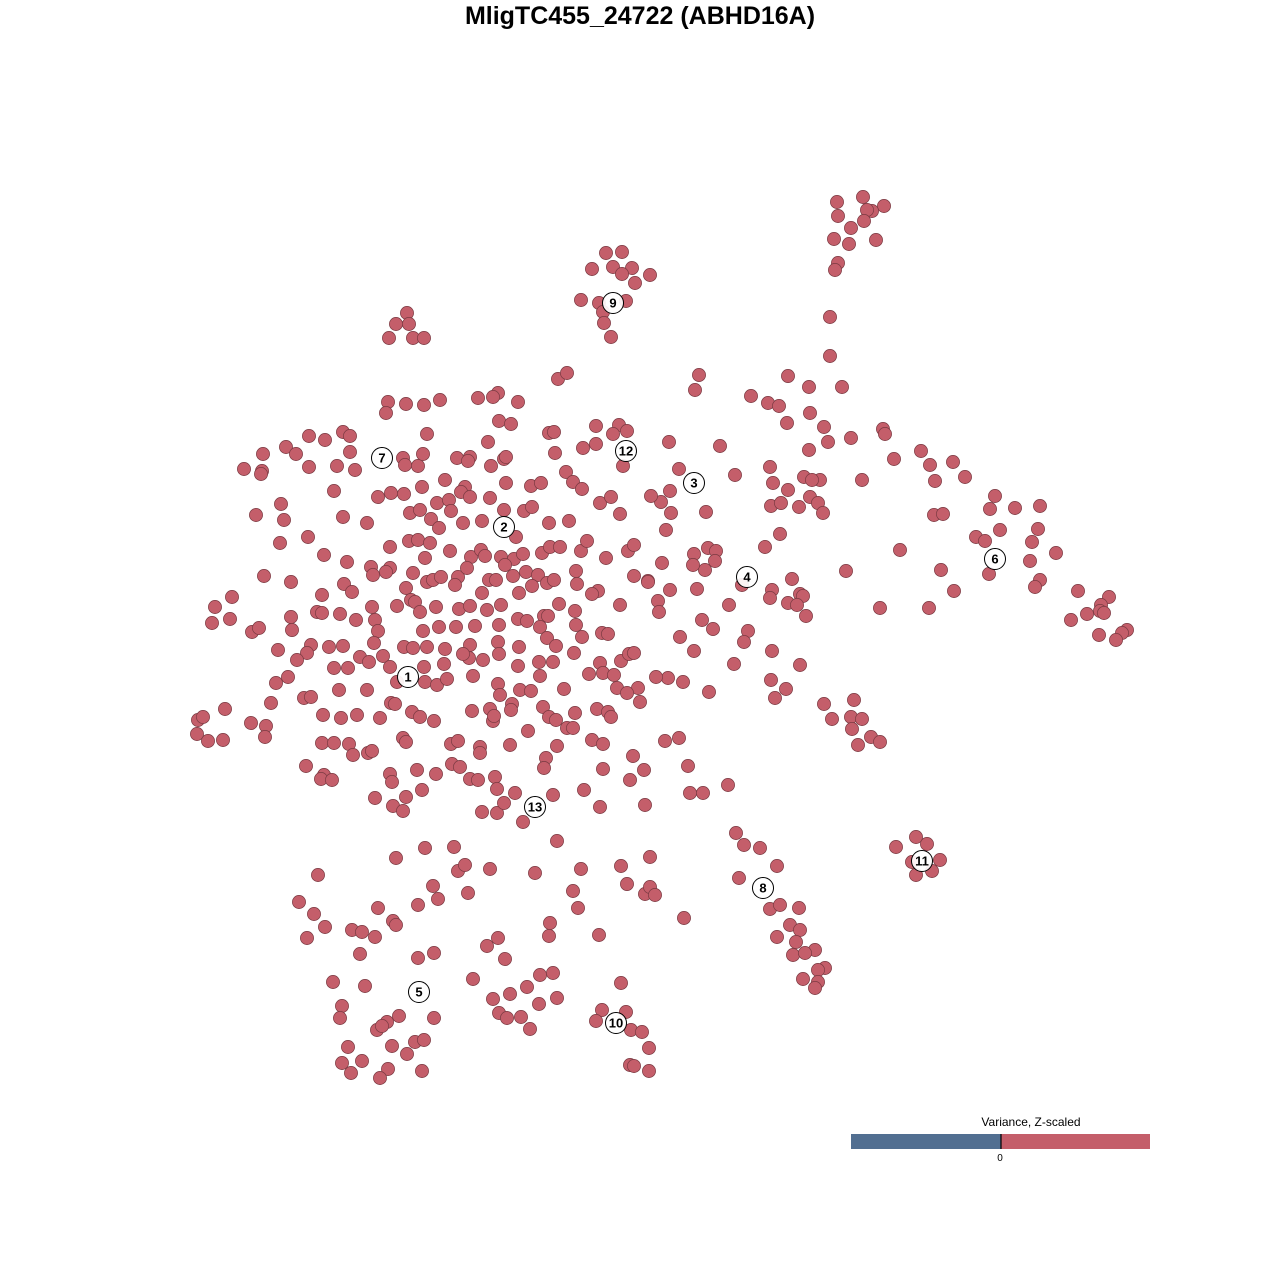 The width and height of the screenshot is (1280, 1280). I want to click on color-legend, so click(1000, 1141).